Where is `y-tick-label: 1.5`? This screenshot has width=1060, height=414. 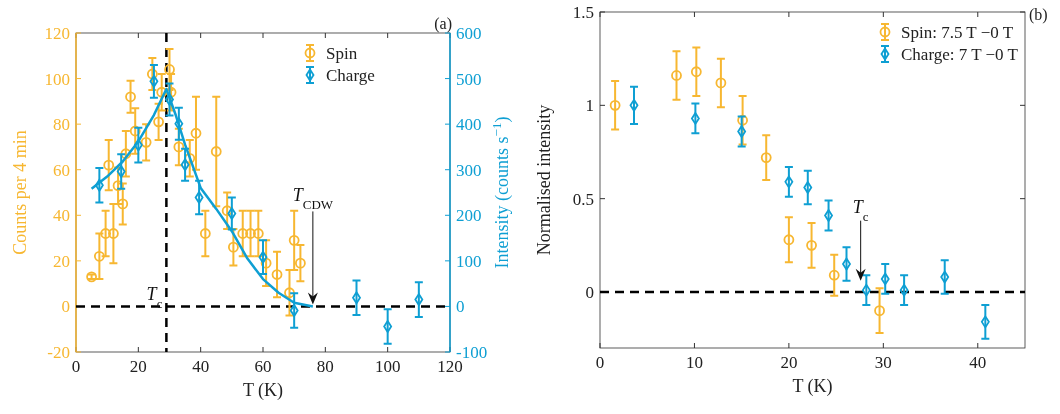
y-tick-label: 1.5 is located at coordinates (583, 12).